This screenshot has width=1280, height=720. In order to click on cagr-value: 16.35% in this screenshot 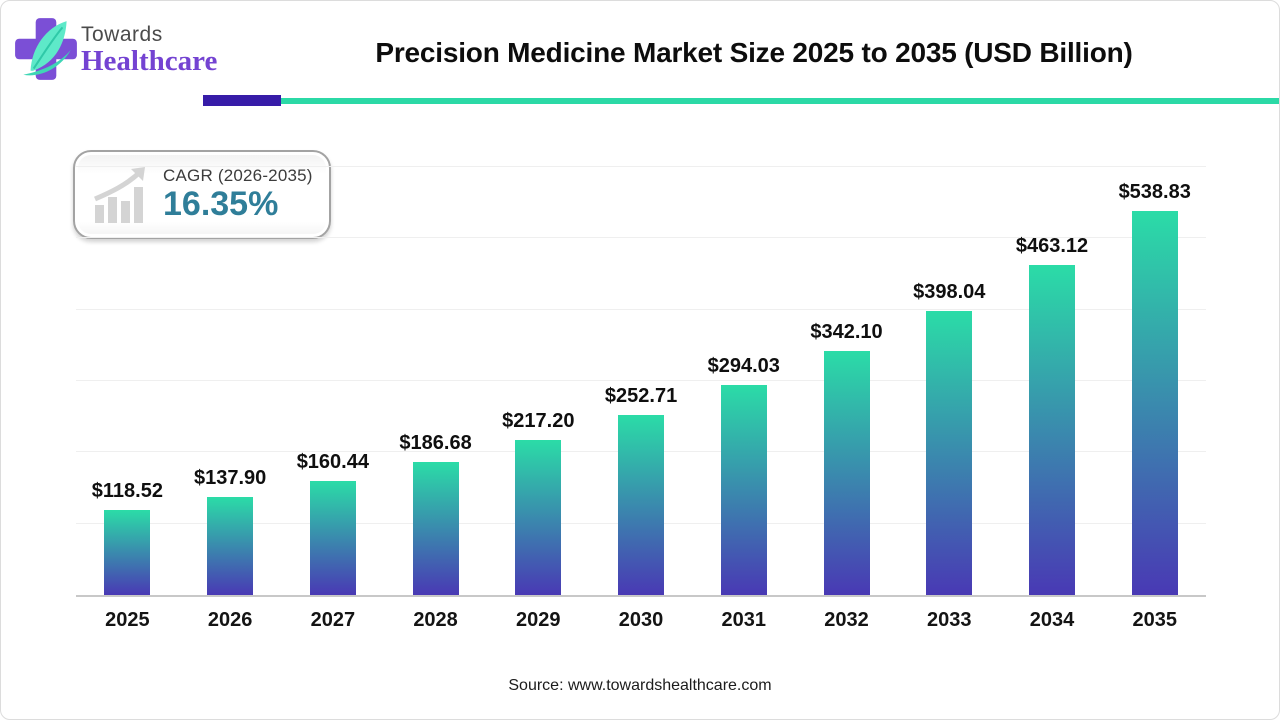, I will do `click(221, 204)`.